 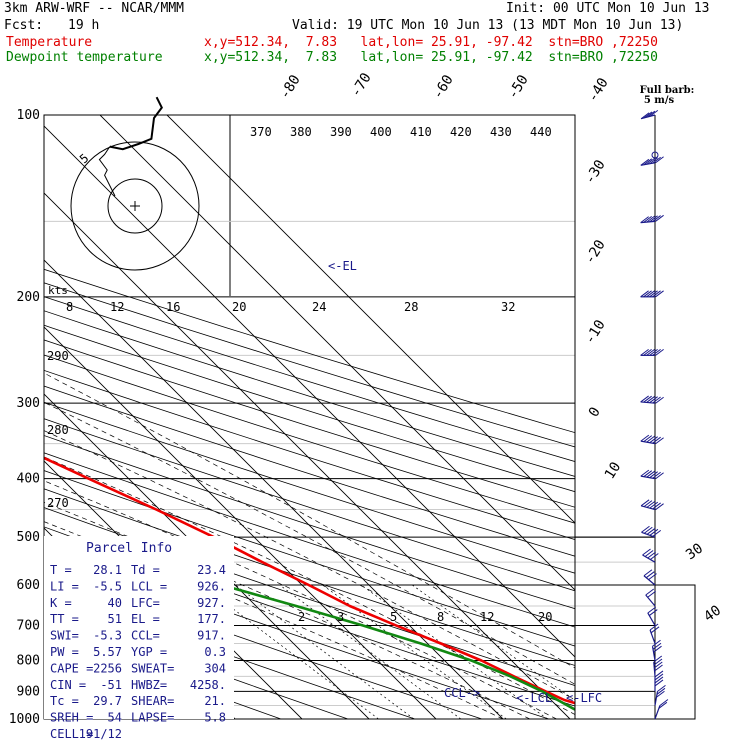 What do you see at coordinates (595, 332) in the screenshot?
I see `isotherm-side-label--10: -10` at bounding box center [595, 332].